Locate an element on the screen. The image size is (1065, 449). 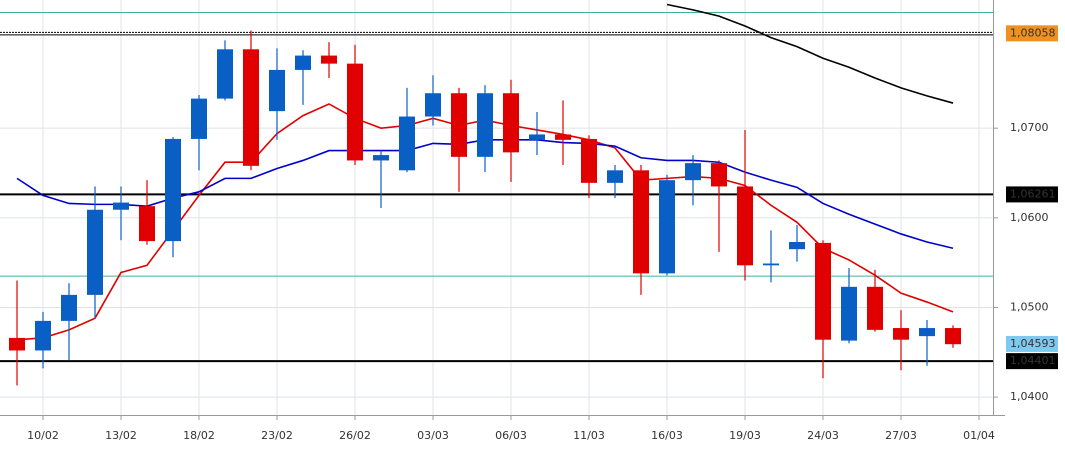
y-tick-label: 1,0500 is located at coordinates (1029, 306).